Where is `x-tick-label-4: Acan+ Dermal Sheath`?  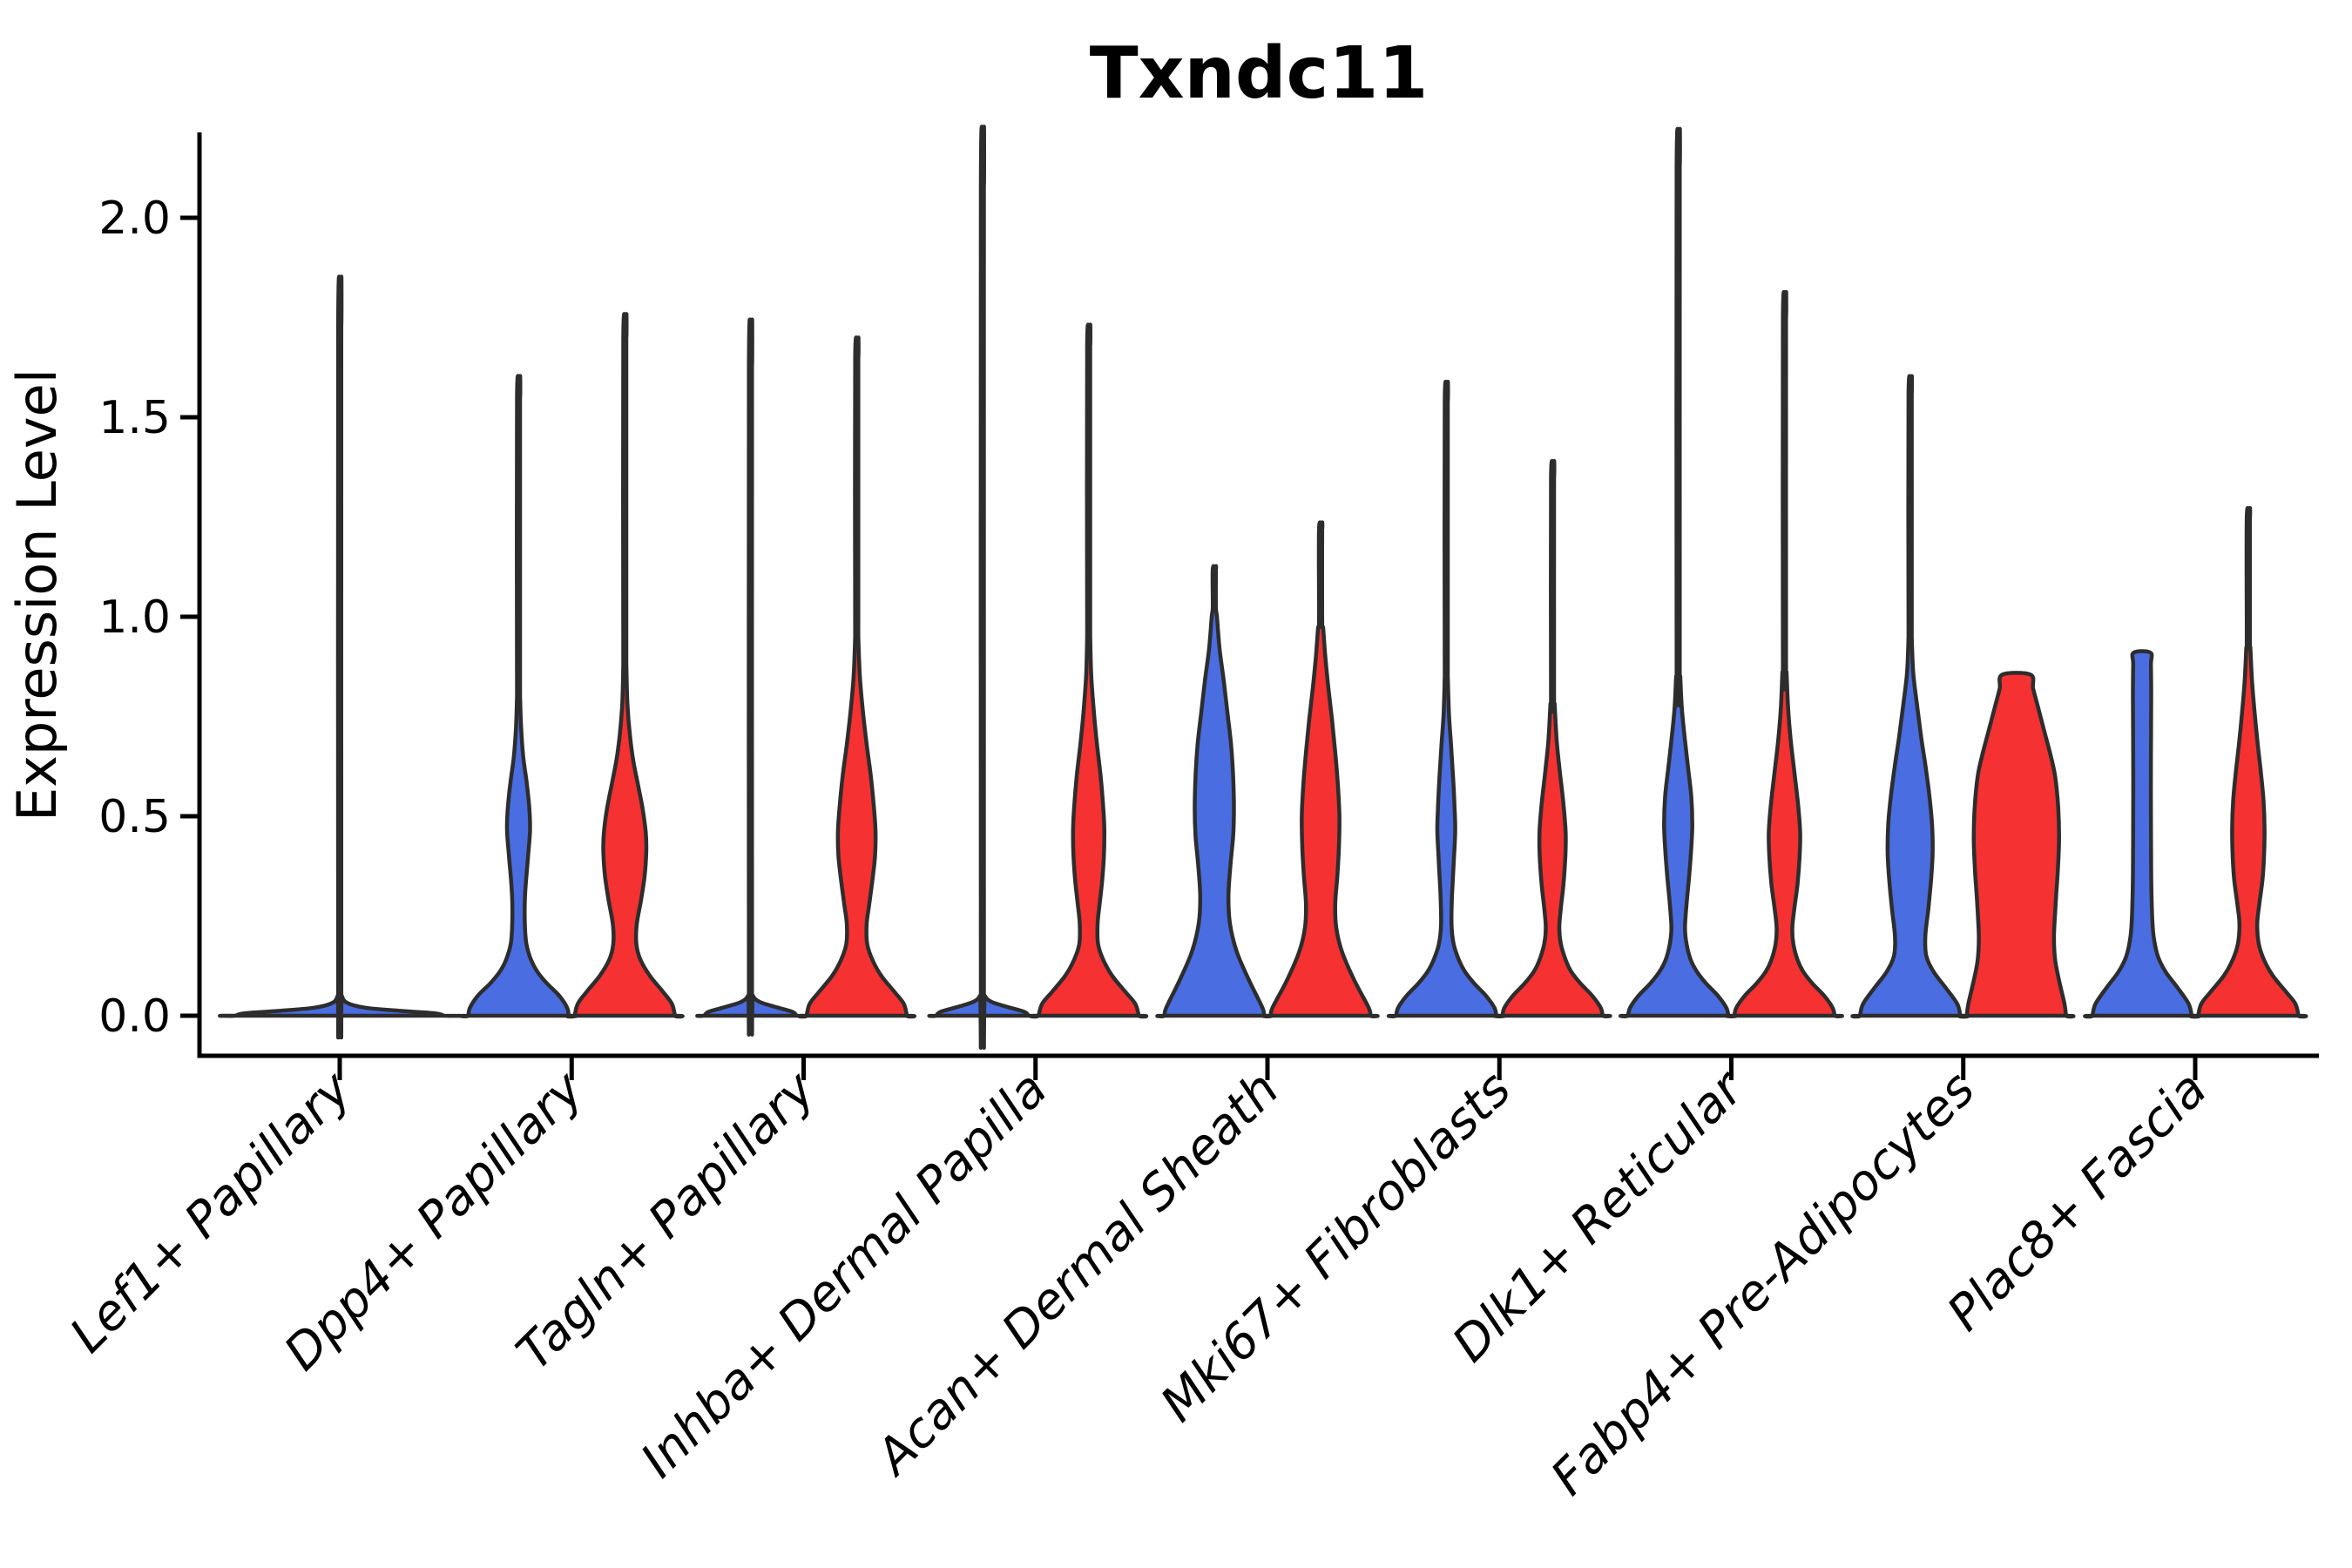
x-tick-label-4: Acan+ Dermal Sheath is located at coordinates (1077, 1274).